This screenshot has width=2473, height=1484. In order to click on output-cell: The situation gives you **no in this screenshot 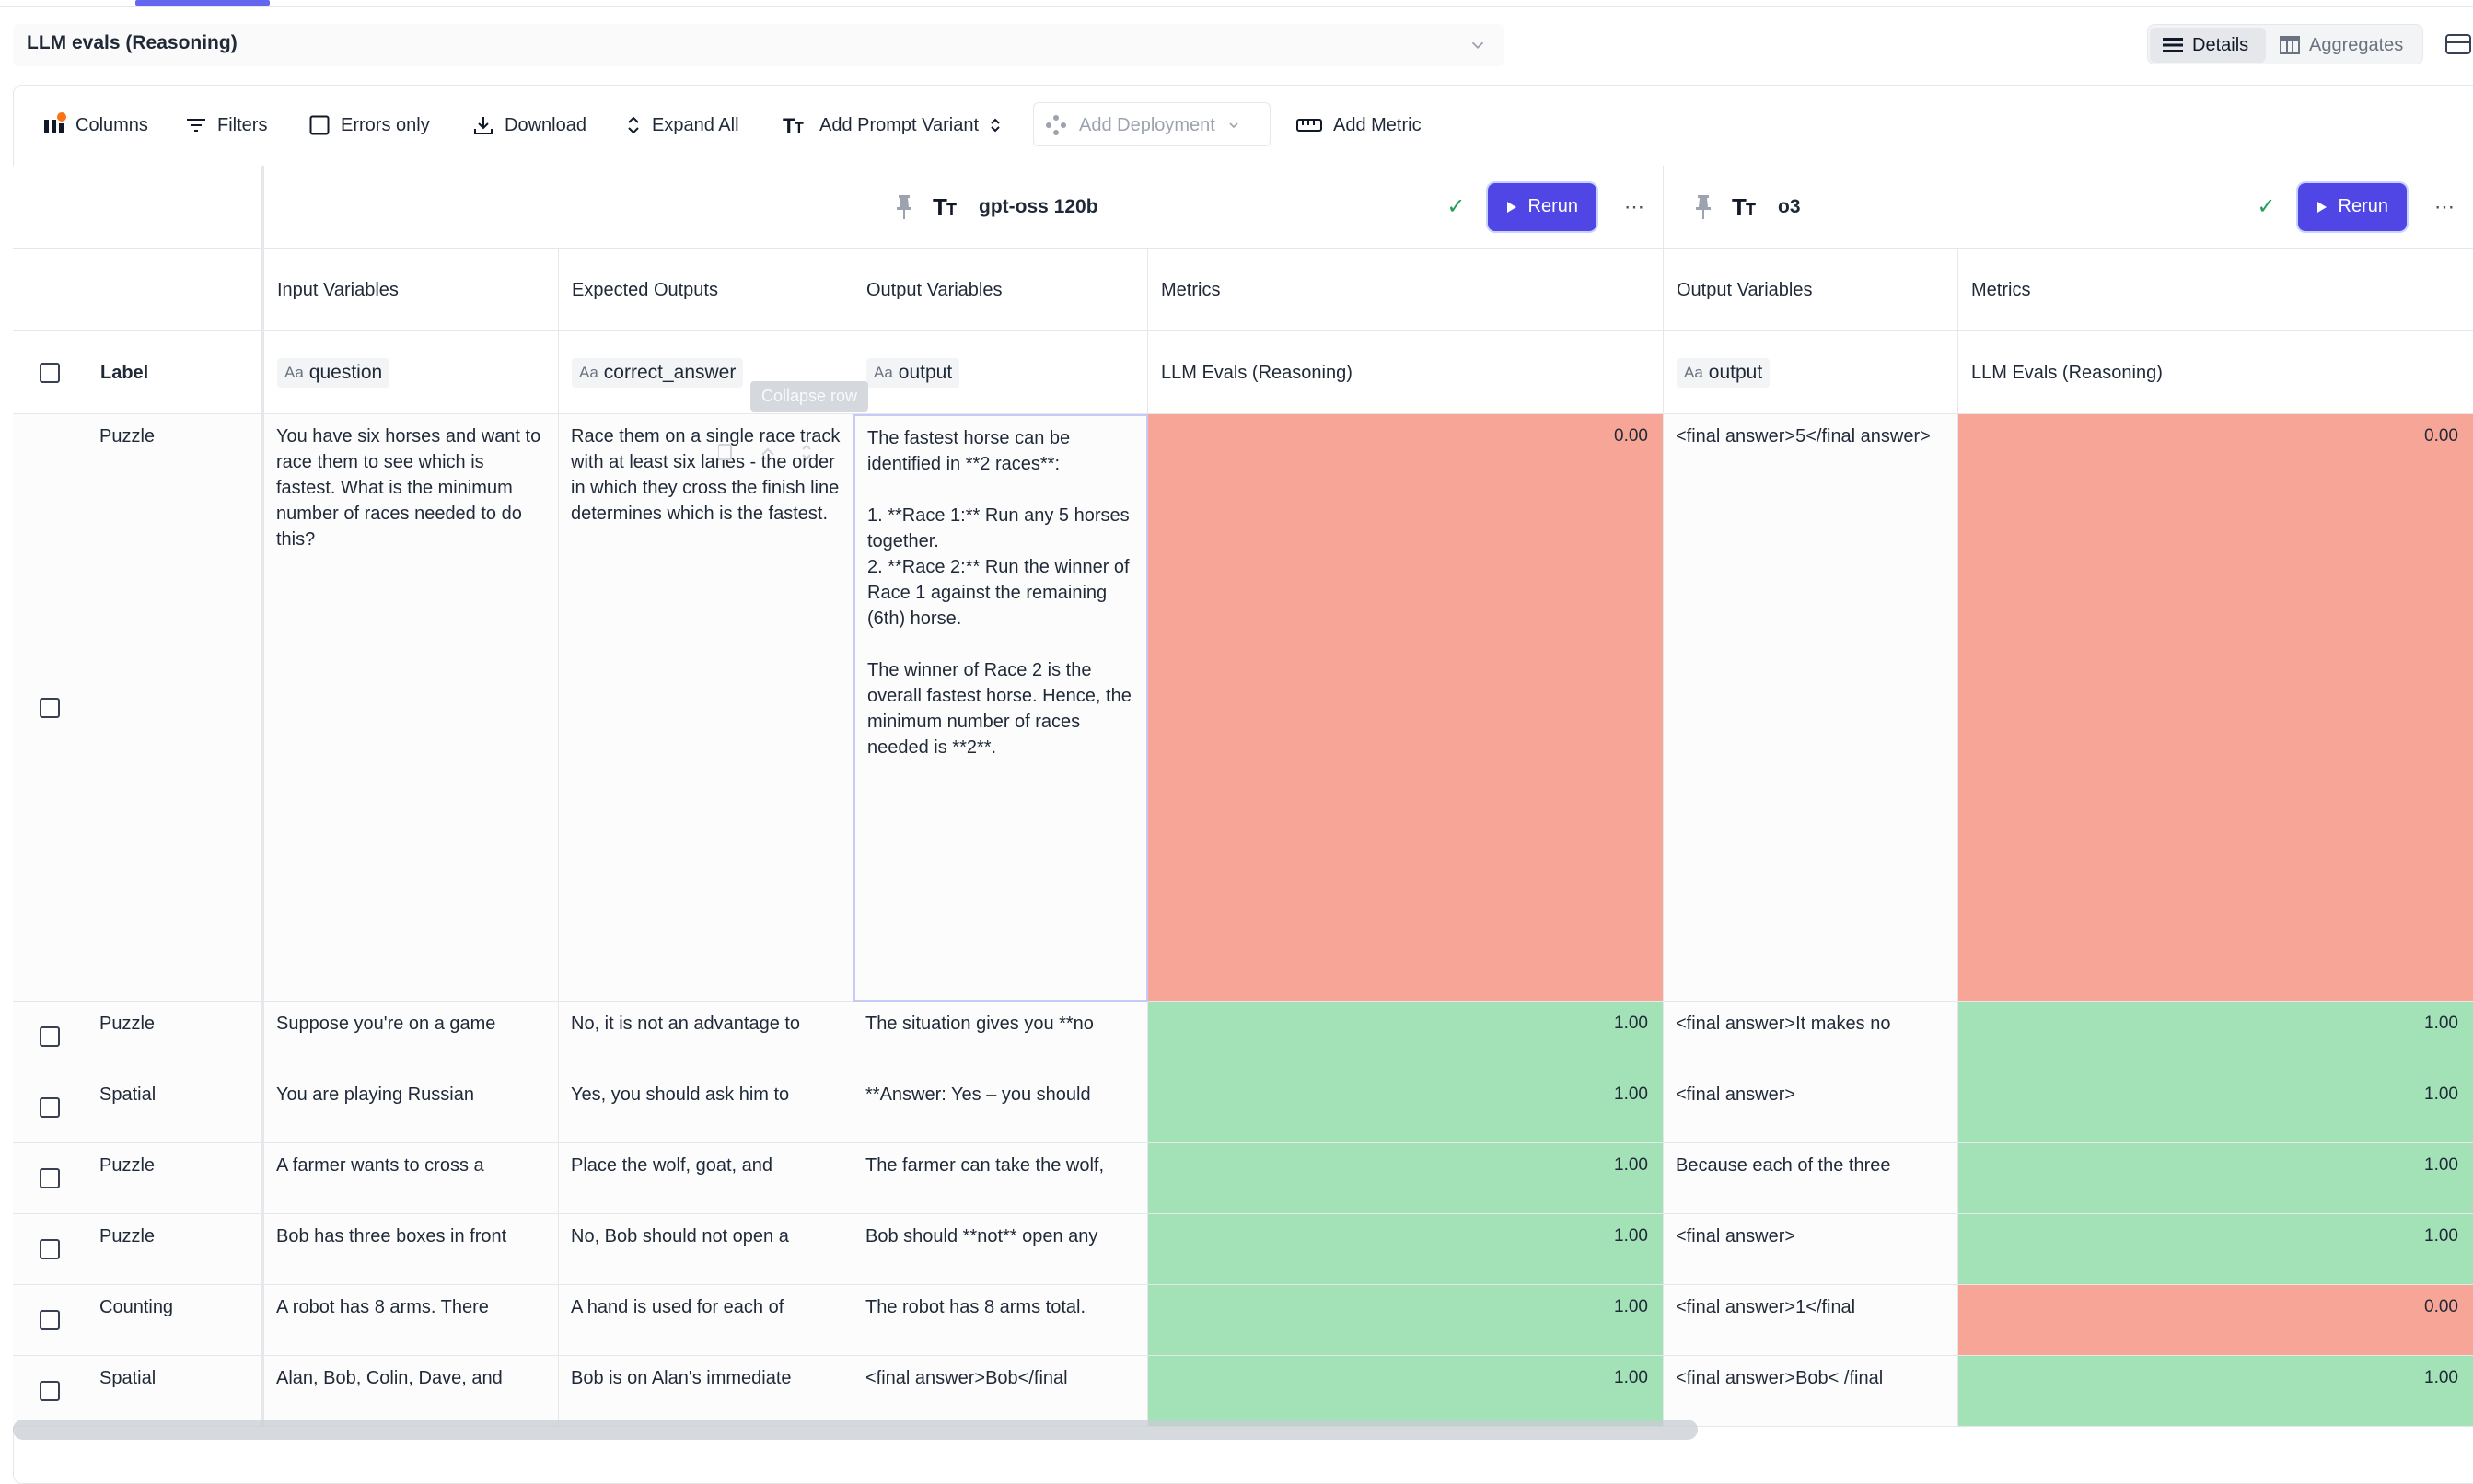, I will do `click(1001, 1037)`.